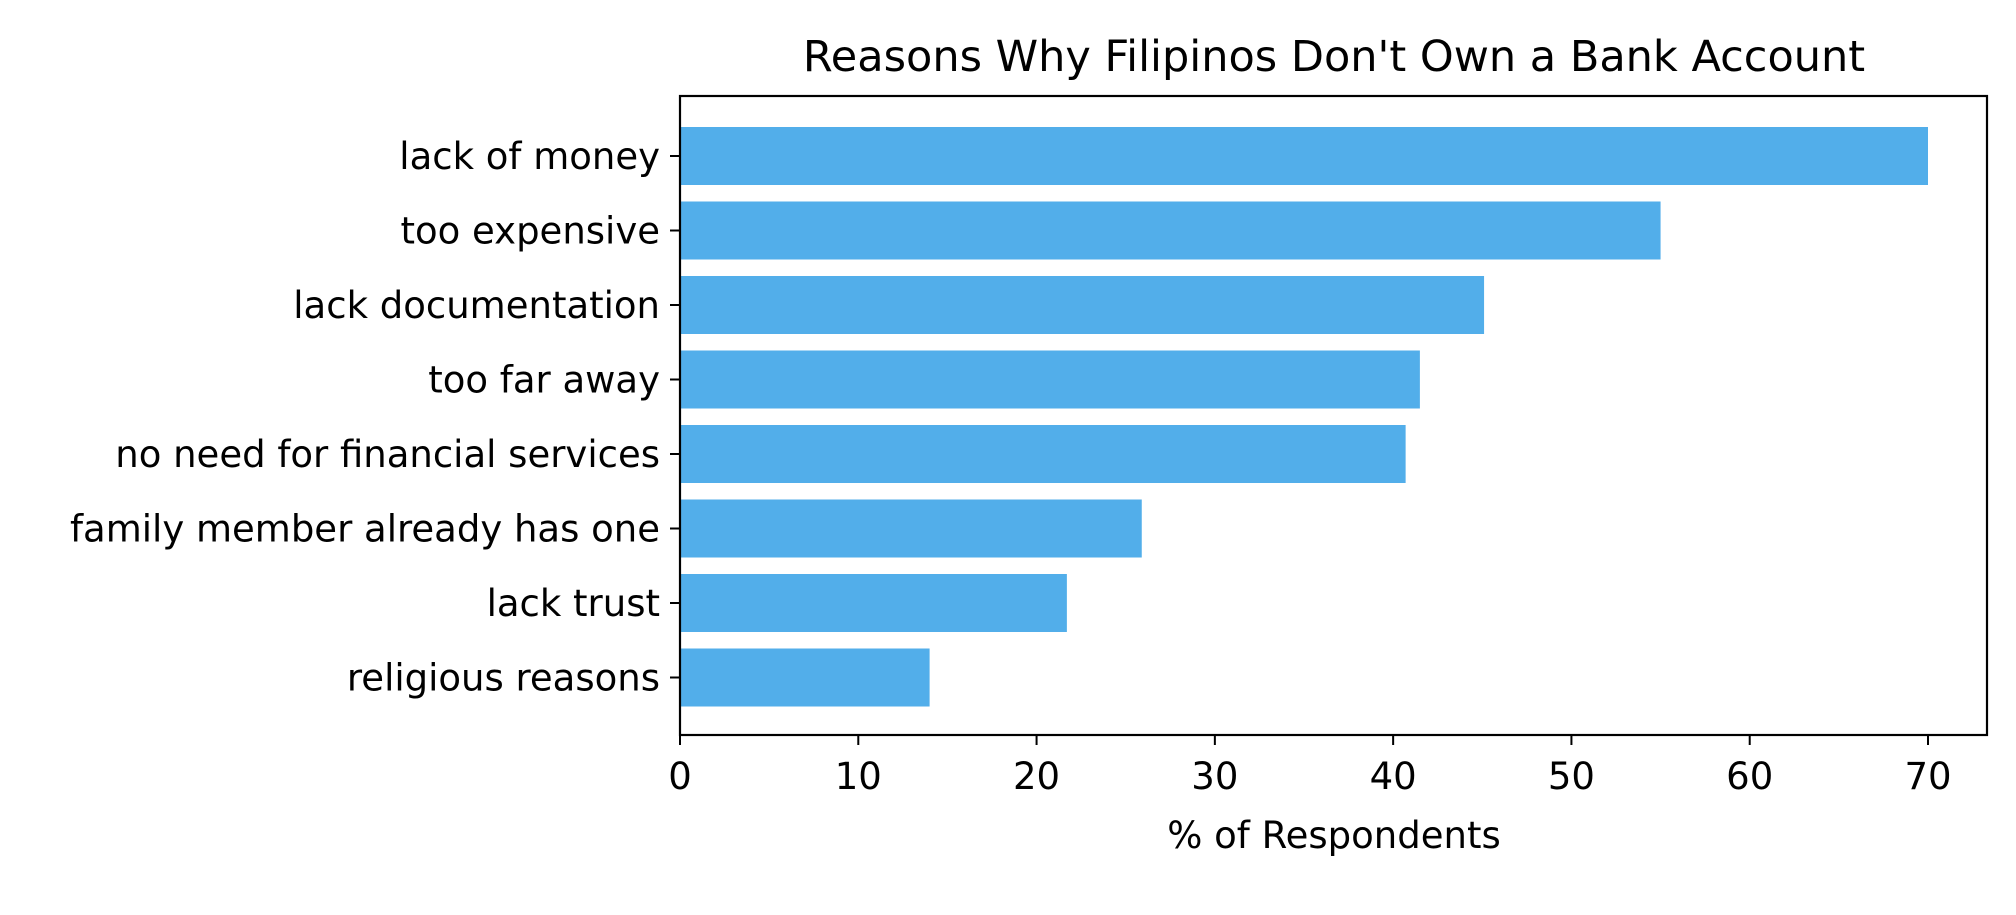 This screenshot has height=915, width=2016. I want to click on y-tick-label: too expensive, so click(530, 231).